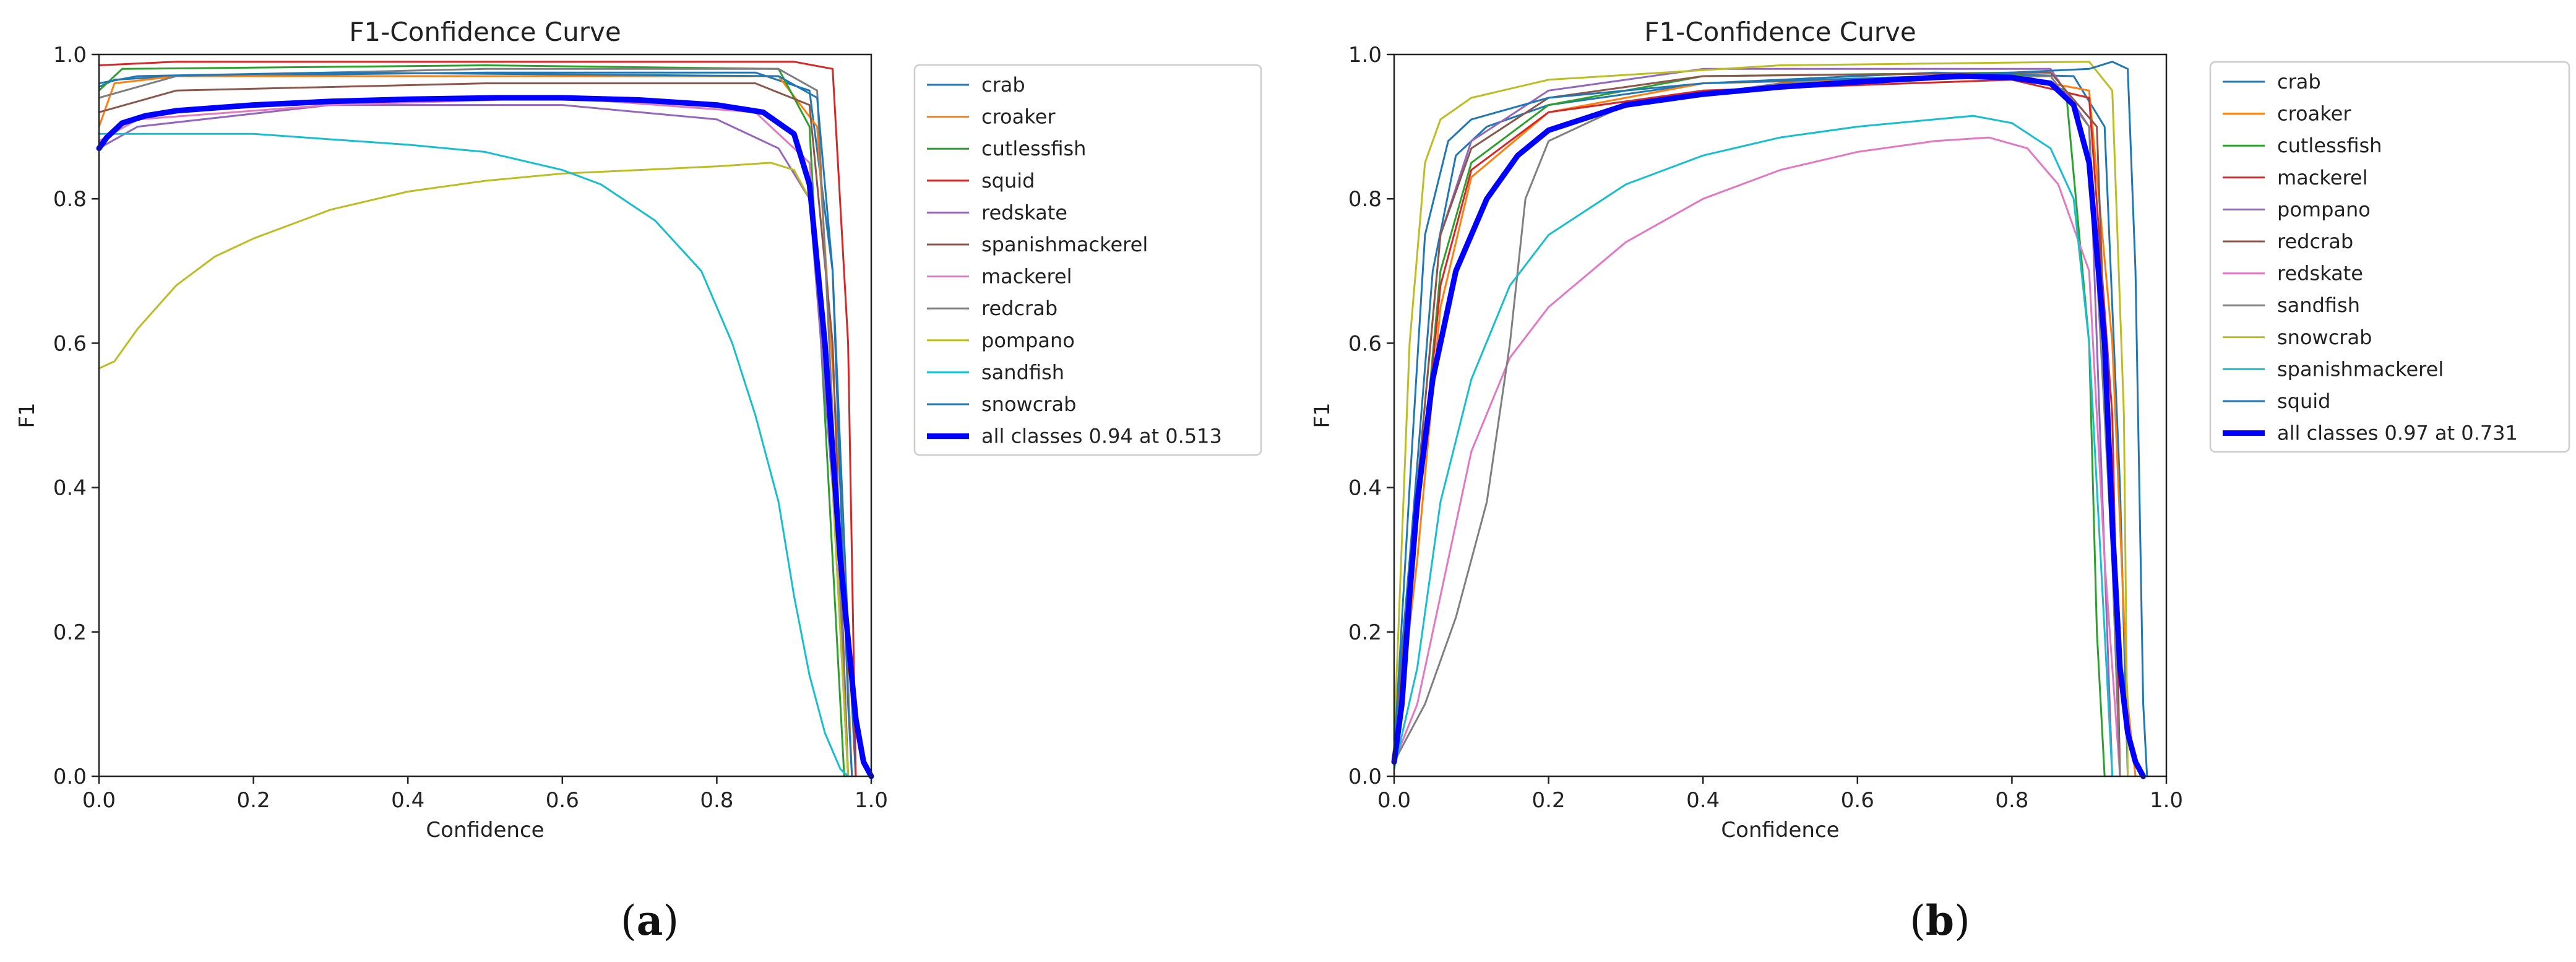 The image size is (2576, 962). I want to click on panel-caption-letter: b, so click(1940, 921).